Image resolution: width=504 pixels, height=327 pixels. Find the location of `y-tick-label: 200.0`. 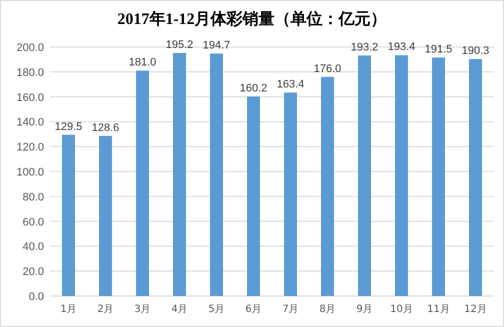

y-tick-label: 200.0 is located at coordinates (30, 48).